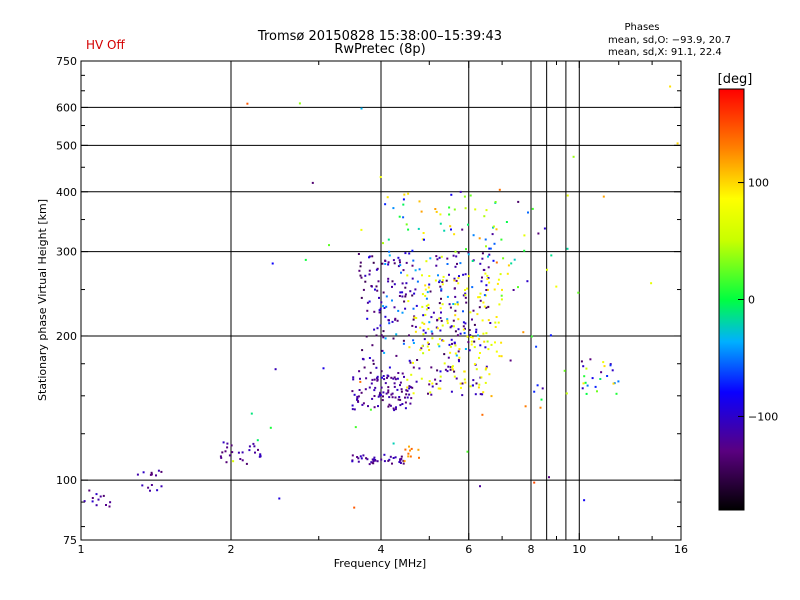 This screenshot has height=600, width=800. Describe the element at coordinates (66, 107) in the screenshot. I see `y-tick-label: 600` at that location.